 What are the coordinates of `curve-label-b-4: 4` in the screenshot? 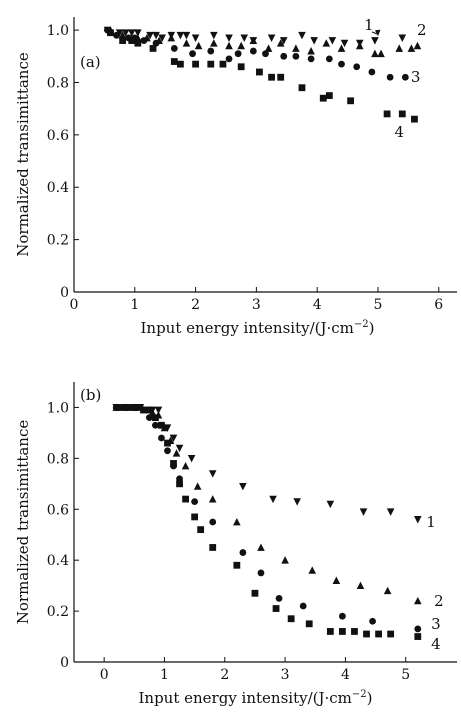 It's located at (436, 644).